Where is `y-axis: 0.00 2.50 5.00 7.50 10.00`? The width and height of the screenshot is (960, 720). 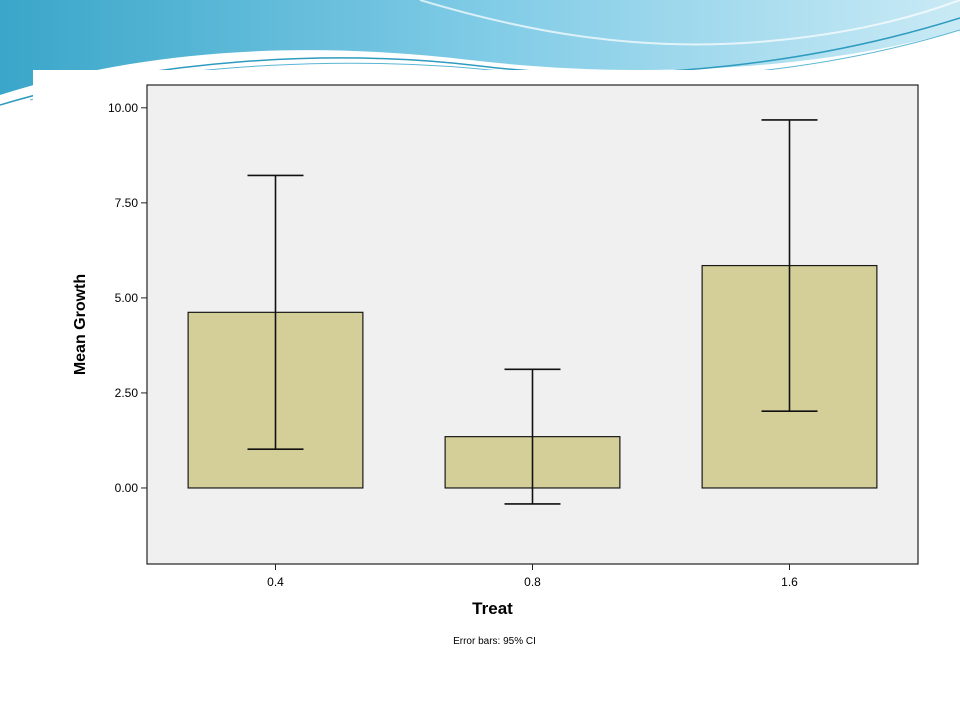 y-axis: 0.00 2.50 5.00 7.50 10.00 is located at coordinates (127, 298).